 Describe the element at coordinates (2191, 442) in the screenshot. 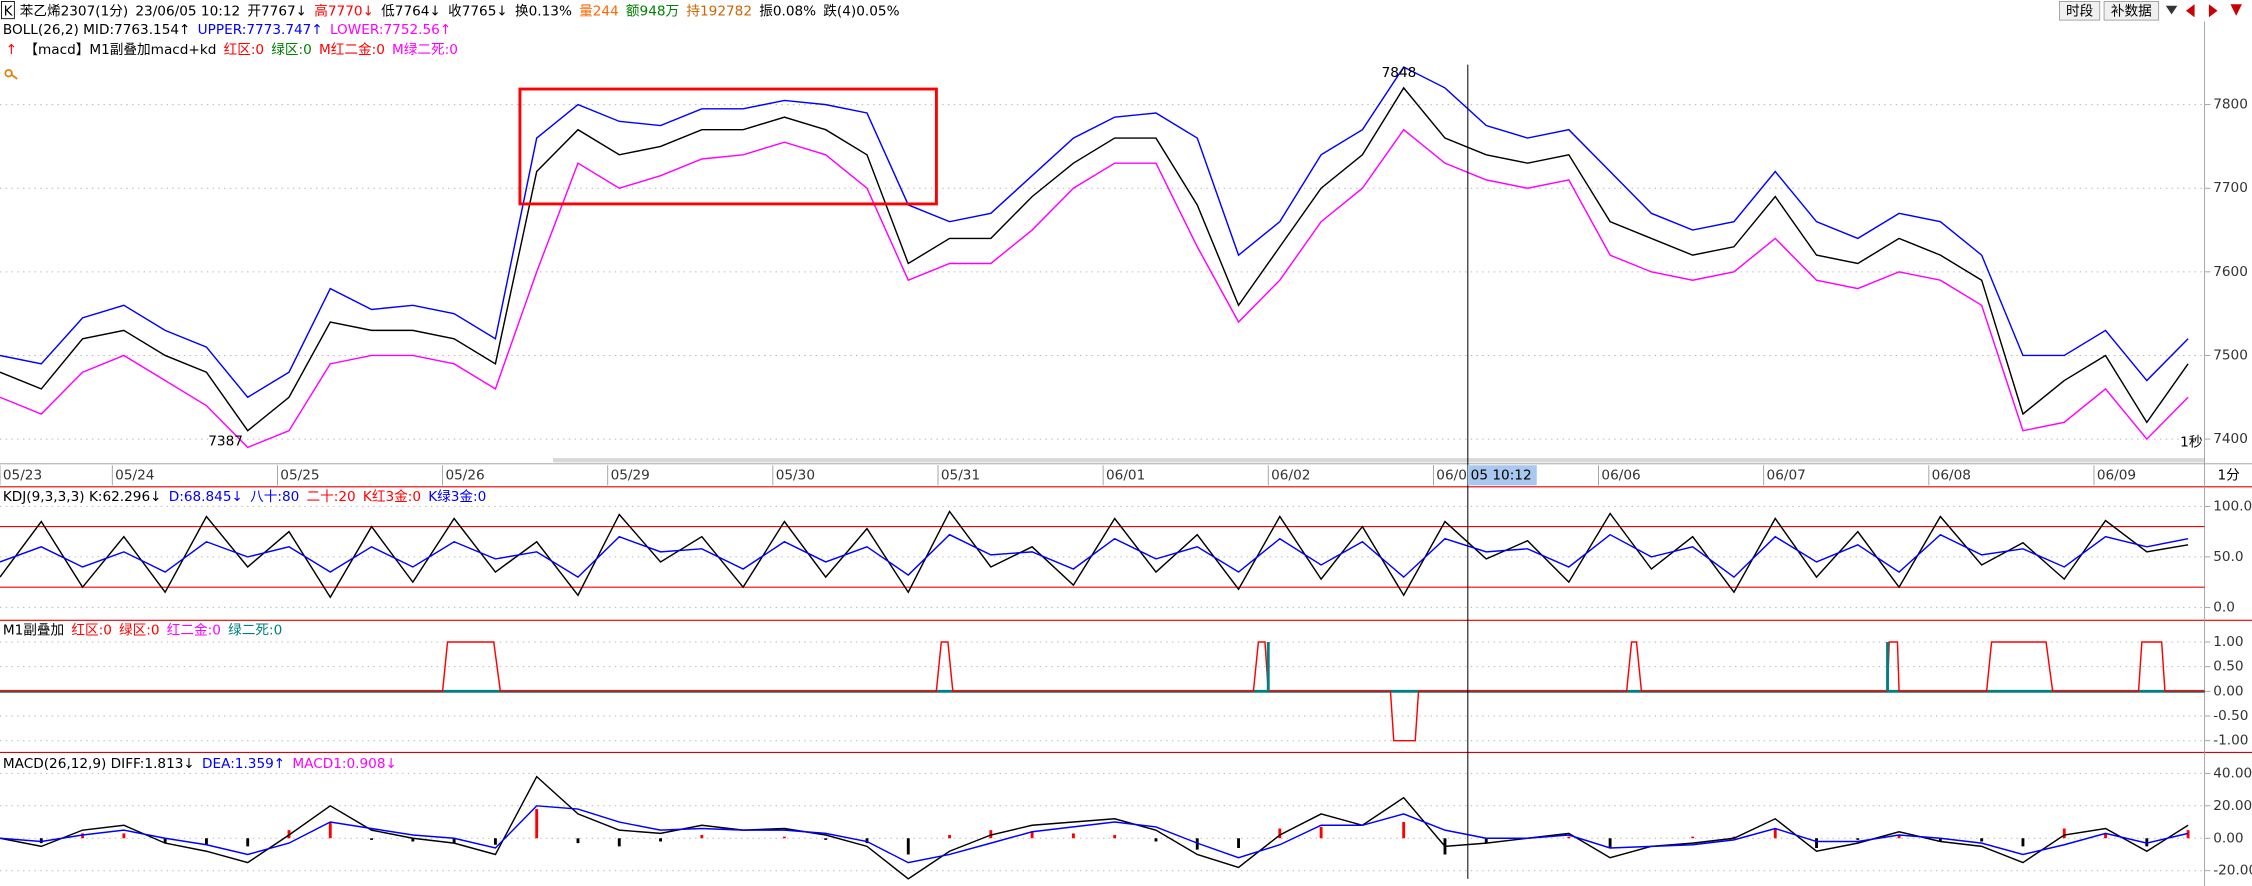

I see `speed-label: 1秒` at that location.